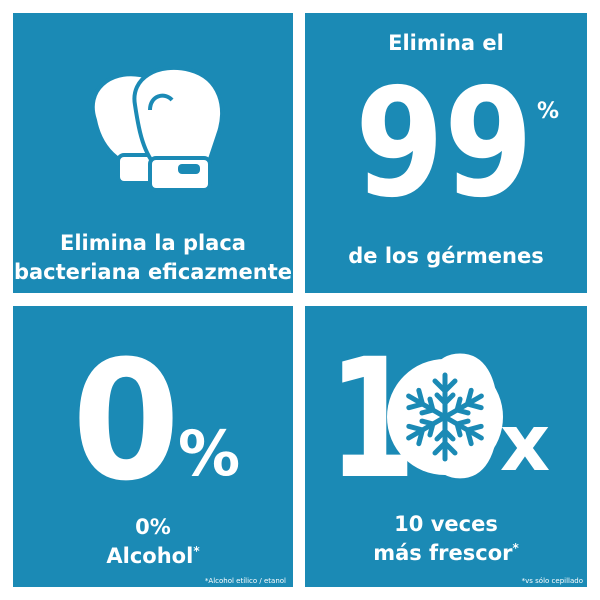 The height and width of the screenshot is (600, 600). Describe the element at coordinates (446, 524) in the screenshot. I see `caption-line: 10 veces` at that location.